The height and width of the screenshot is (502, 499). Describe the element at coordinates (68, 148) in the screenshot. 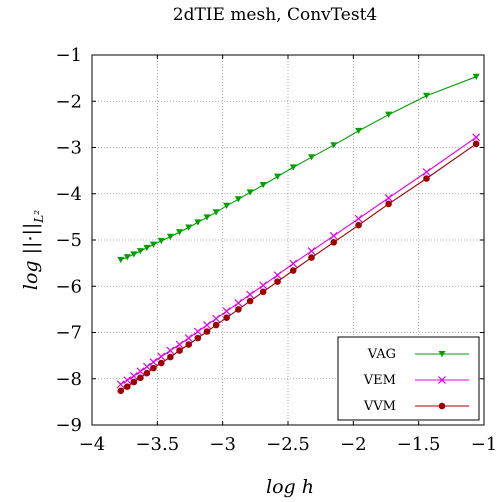

I see `y-tick-label: −3` at that location.